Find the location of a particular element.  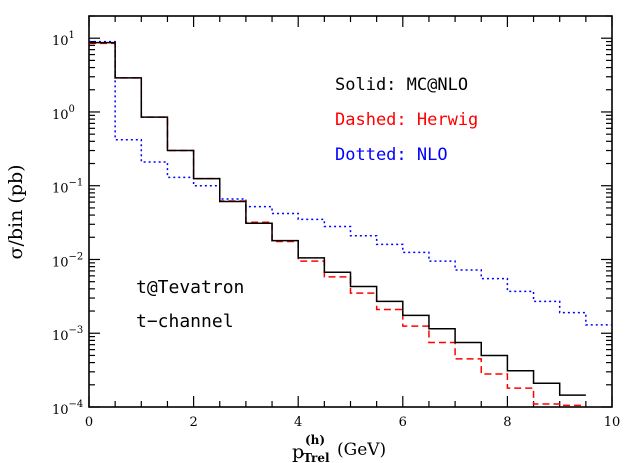

x-axis-title-unit: (GeV) is located at coordinates (361, 450).